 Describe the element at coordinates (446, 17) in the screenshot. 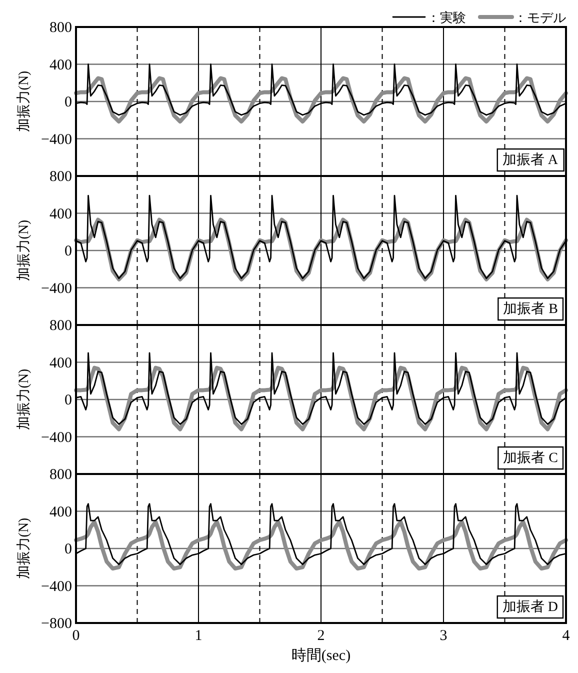

I see `legend-label: ：実験` at that location.